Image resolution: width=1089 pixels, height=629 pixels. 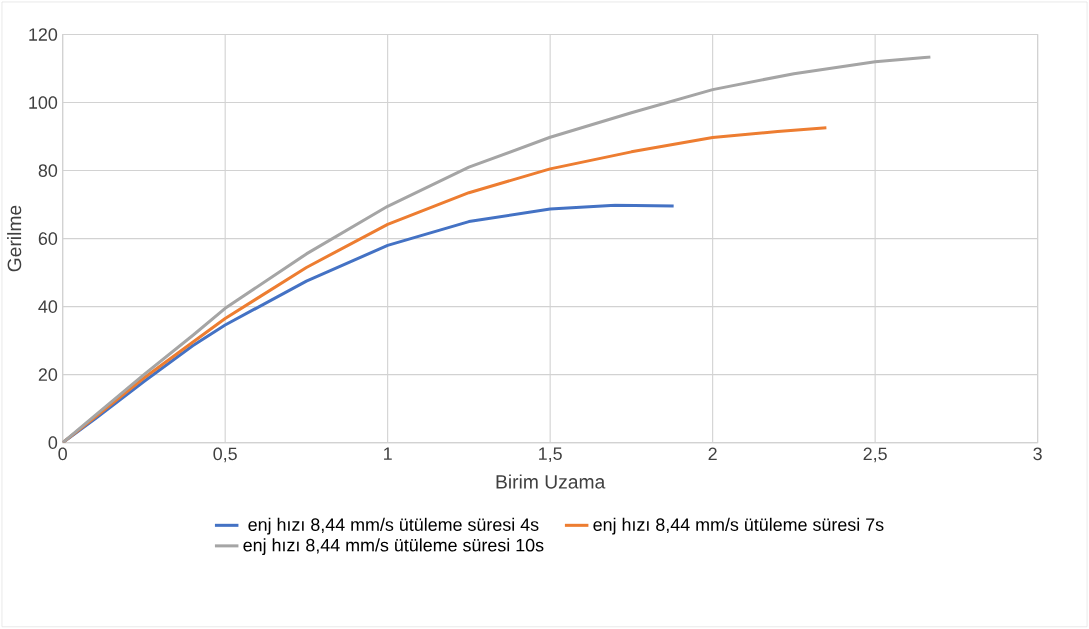 What do you see at coordinates (48, 307) in the screenshot?
I see `y-tick-label: 40` at bounding box center [48, 307].